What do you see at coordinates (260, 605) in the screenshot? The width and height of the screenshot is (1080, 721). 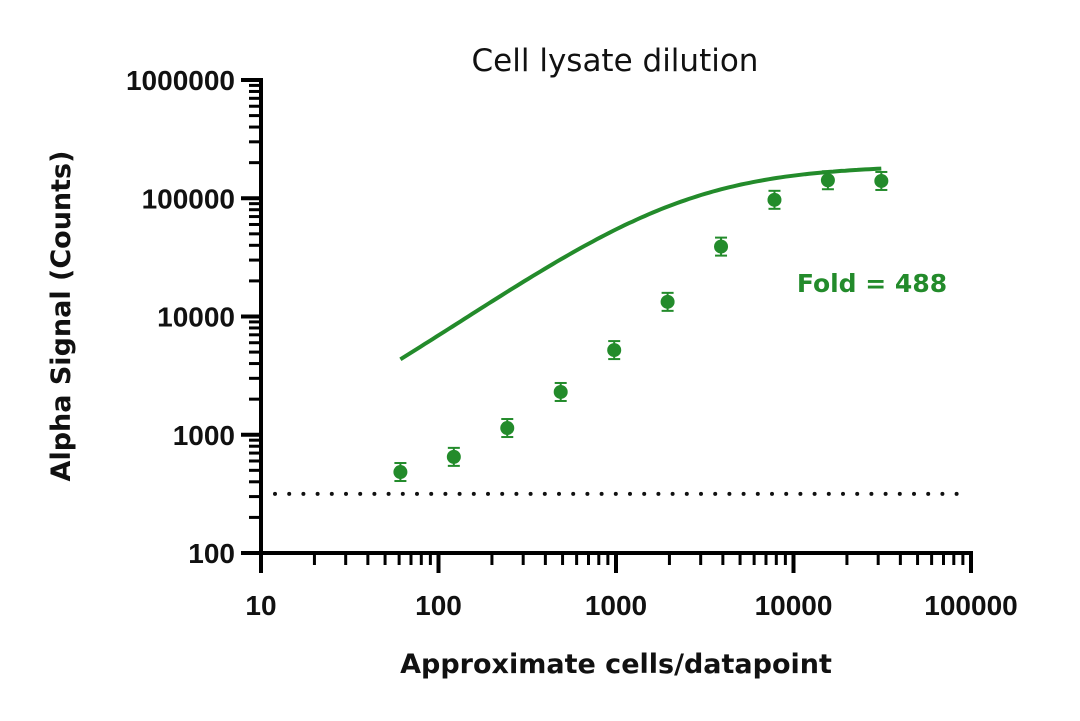 I see `x-tick-label: 10` at bounding box center [260, 605].